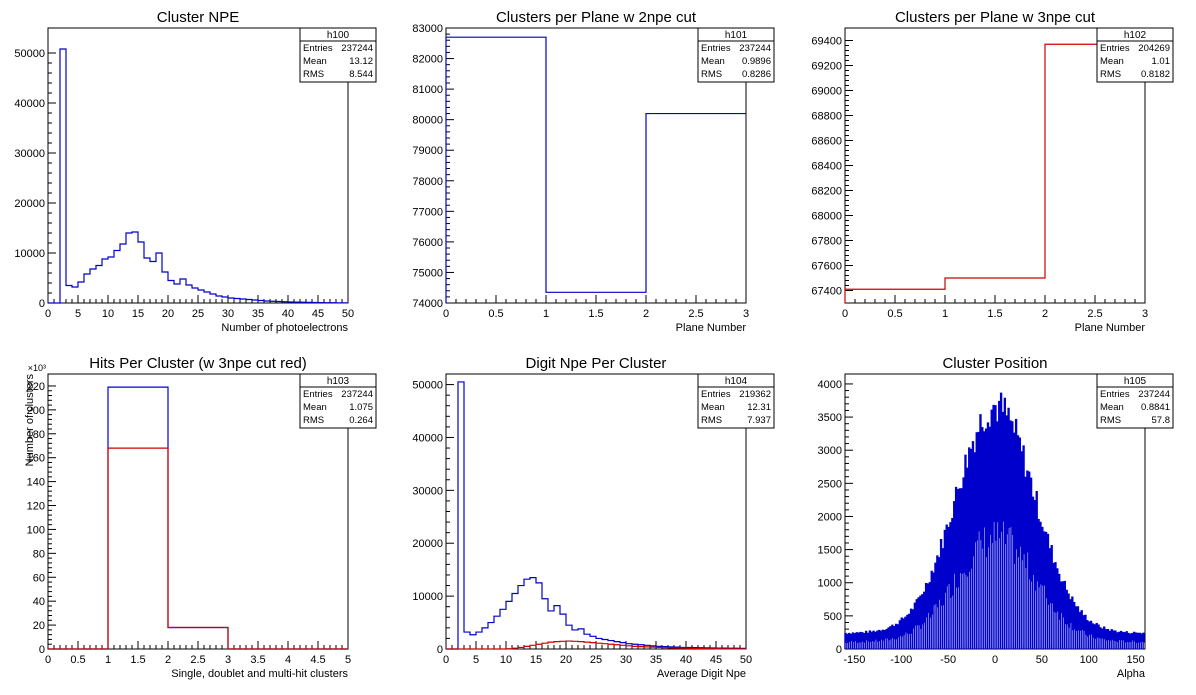  What do you see at coordinates (338, 381) in the screenshot?
I see `stats-name: h103` at bounding box center [338, 381].